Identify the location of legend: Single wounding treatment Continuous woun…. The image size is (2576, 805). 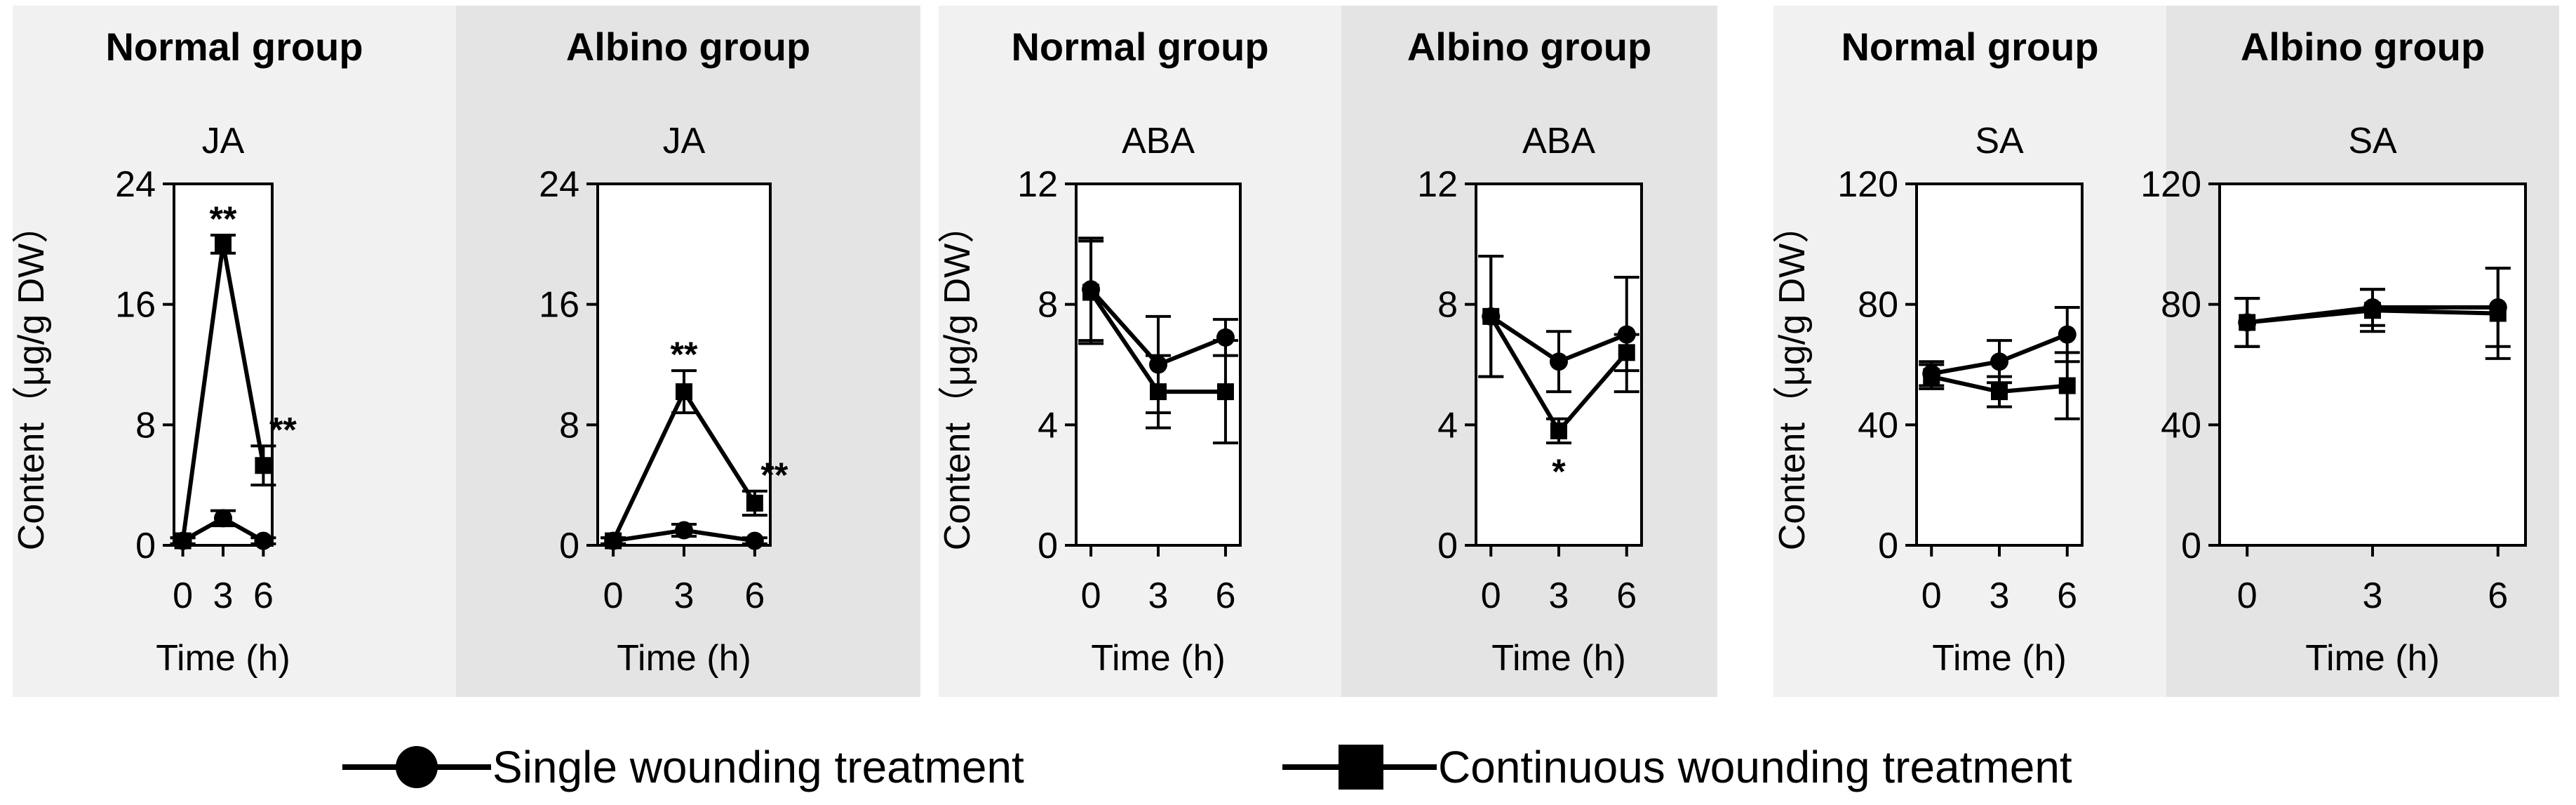
(1207, 767).